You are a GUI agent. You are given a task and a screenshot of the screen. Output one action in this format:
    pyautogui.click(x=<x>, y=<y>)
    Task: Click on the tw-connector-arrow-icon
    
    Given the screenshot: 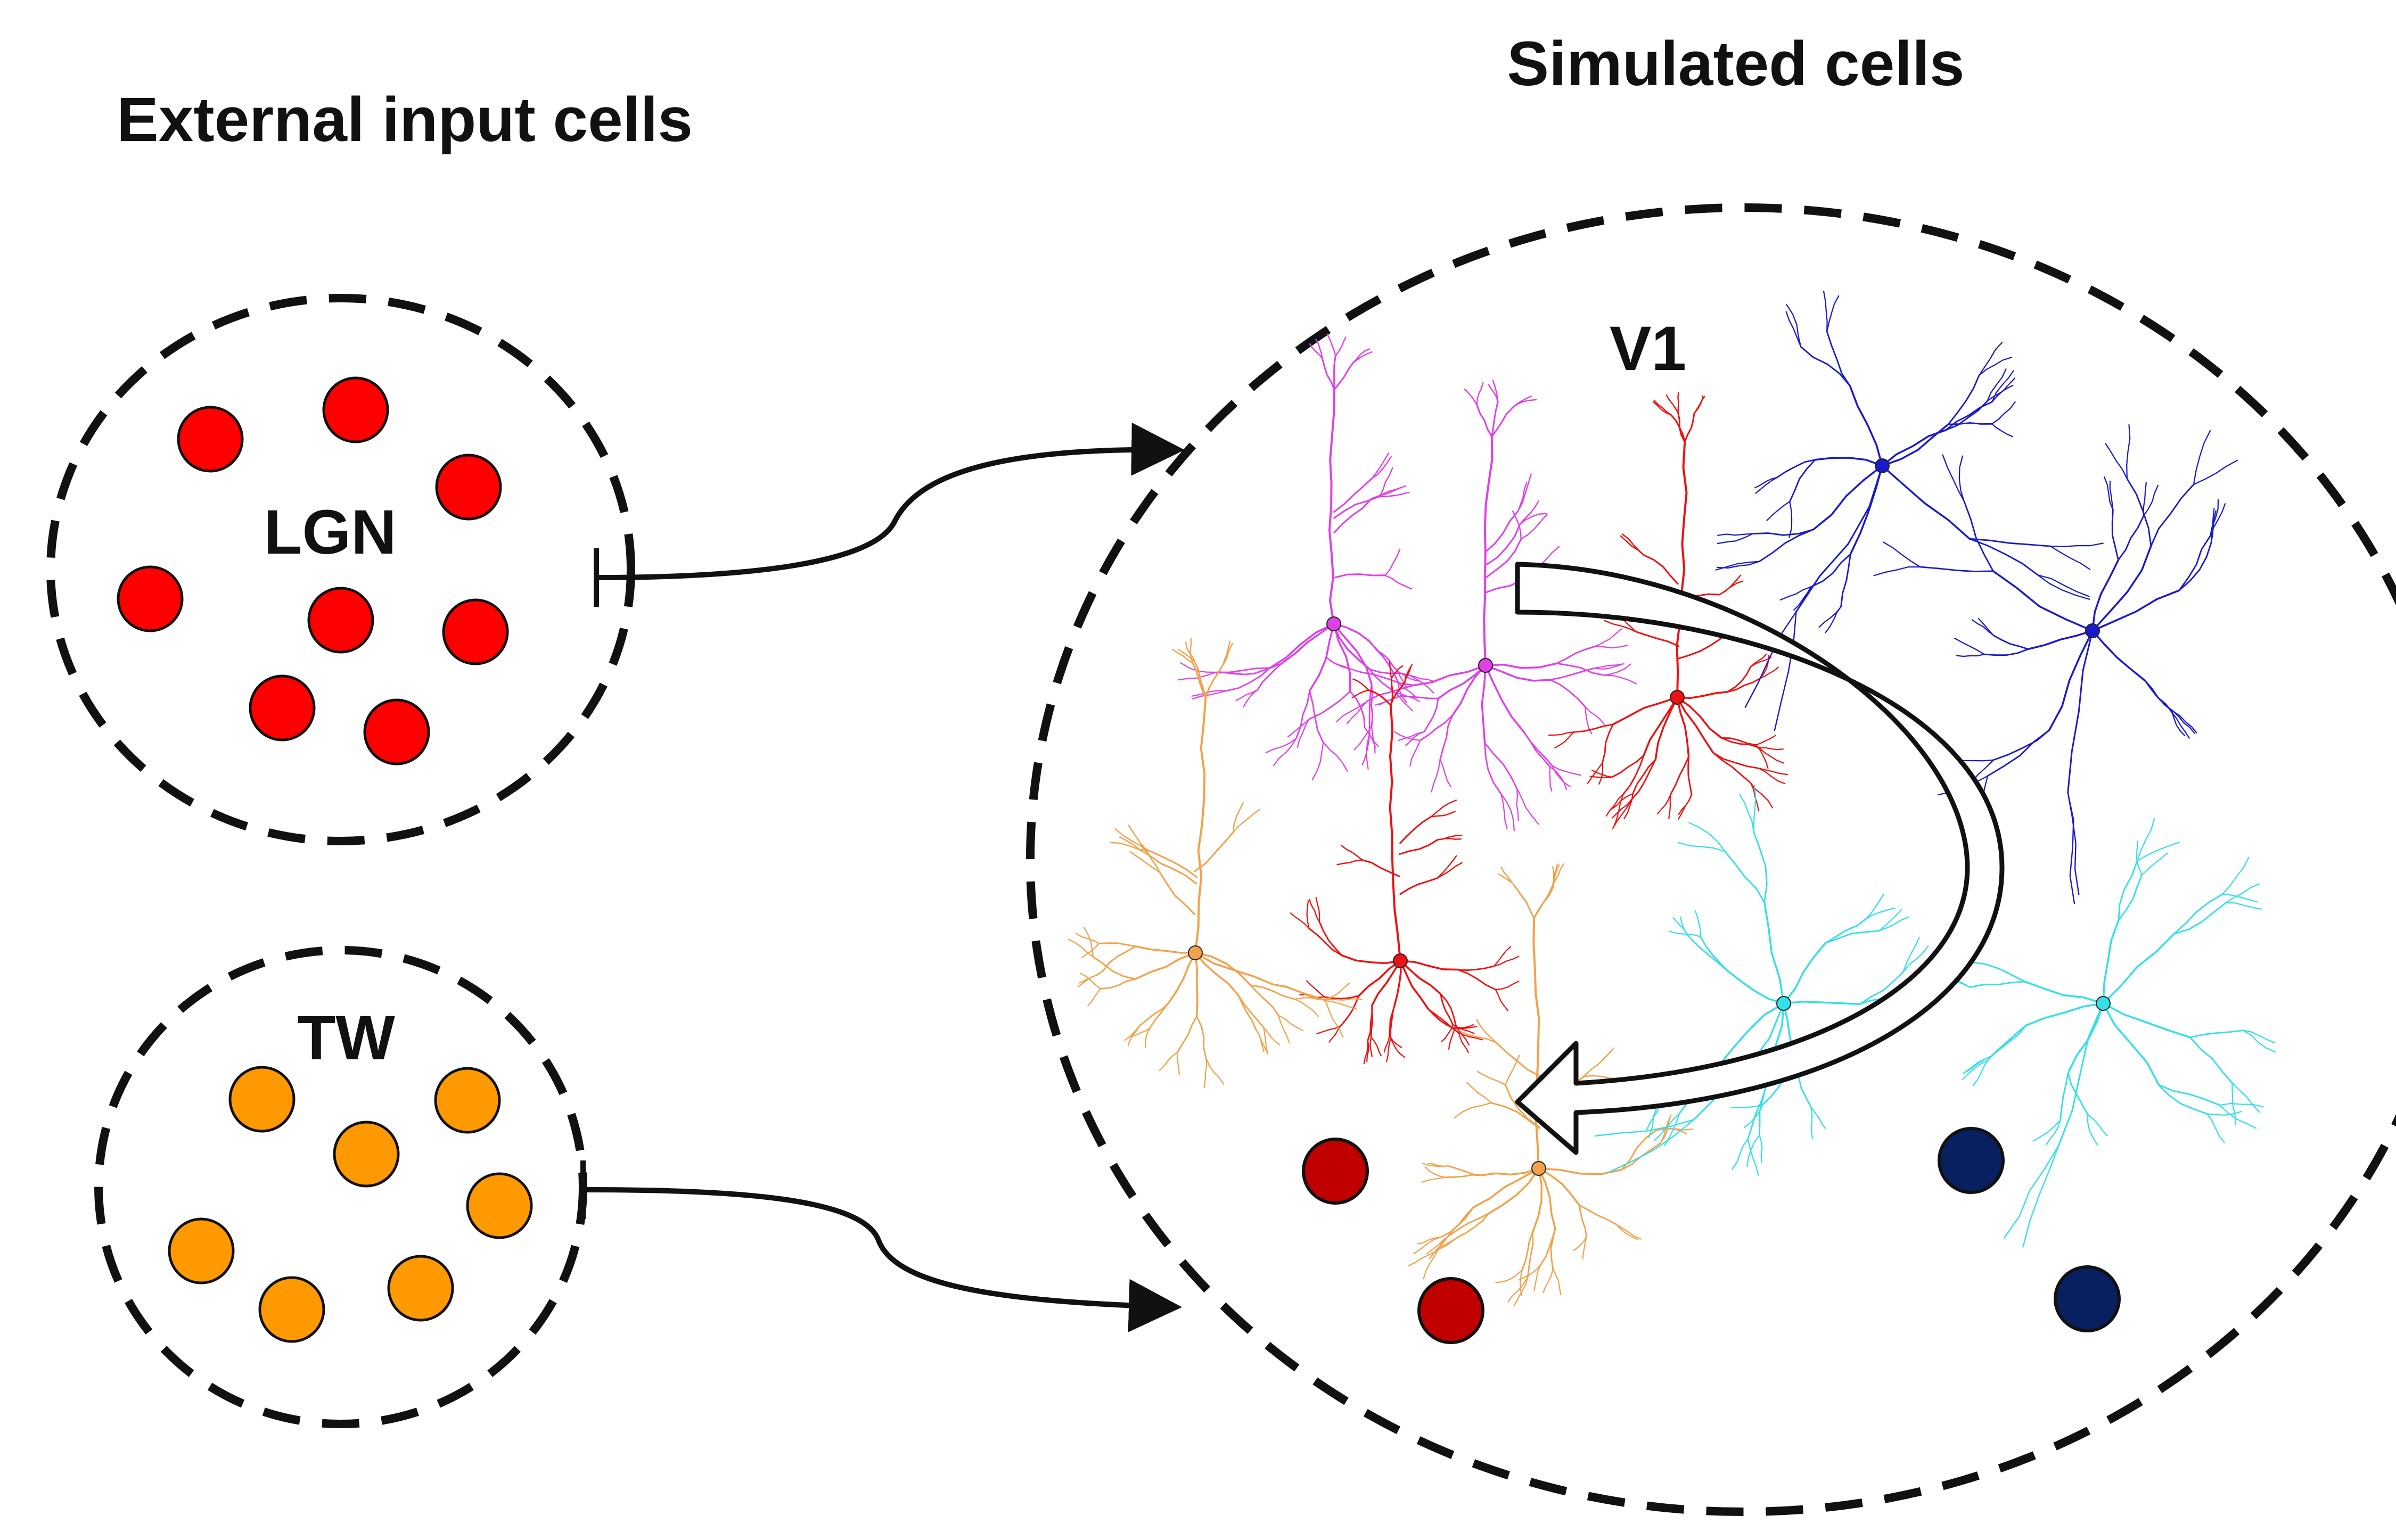 What is the action you would take?
    pyautogui.click(x=882, y=1259)
    